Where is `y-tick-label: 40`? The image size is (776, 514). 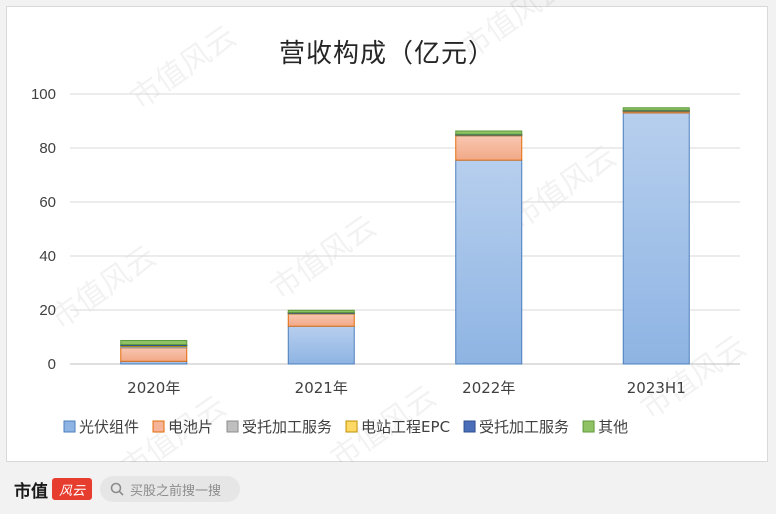
y-tick-label: 40 is located at coordinates (47, 256).